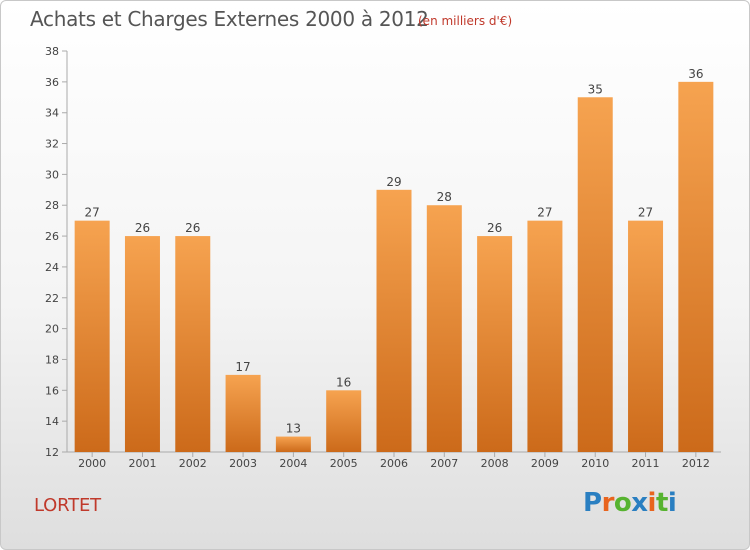 The width and height of the screenshot is (750, 550). I want to click on x-tick-label: 2004, so click(293, 463).